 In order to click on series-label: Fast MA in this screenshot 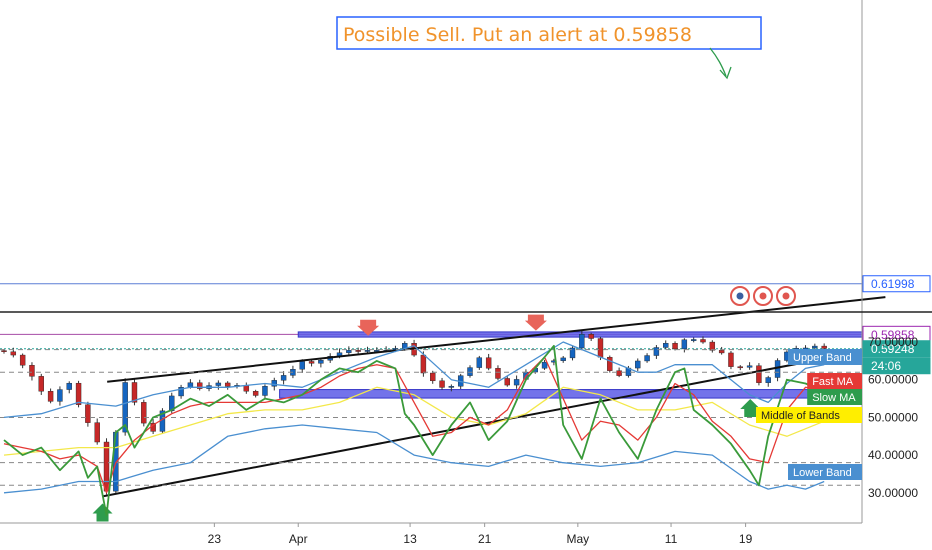, I will do `click(834, 381)`.